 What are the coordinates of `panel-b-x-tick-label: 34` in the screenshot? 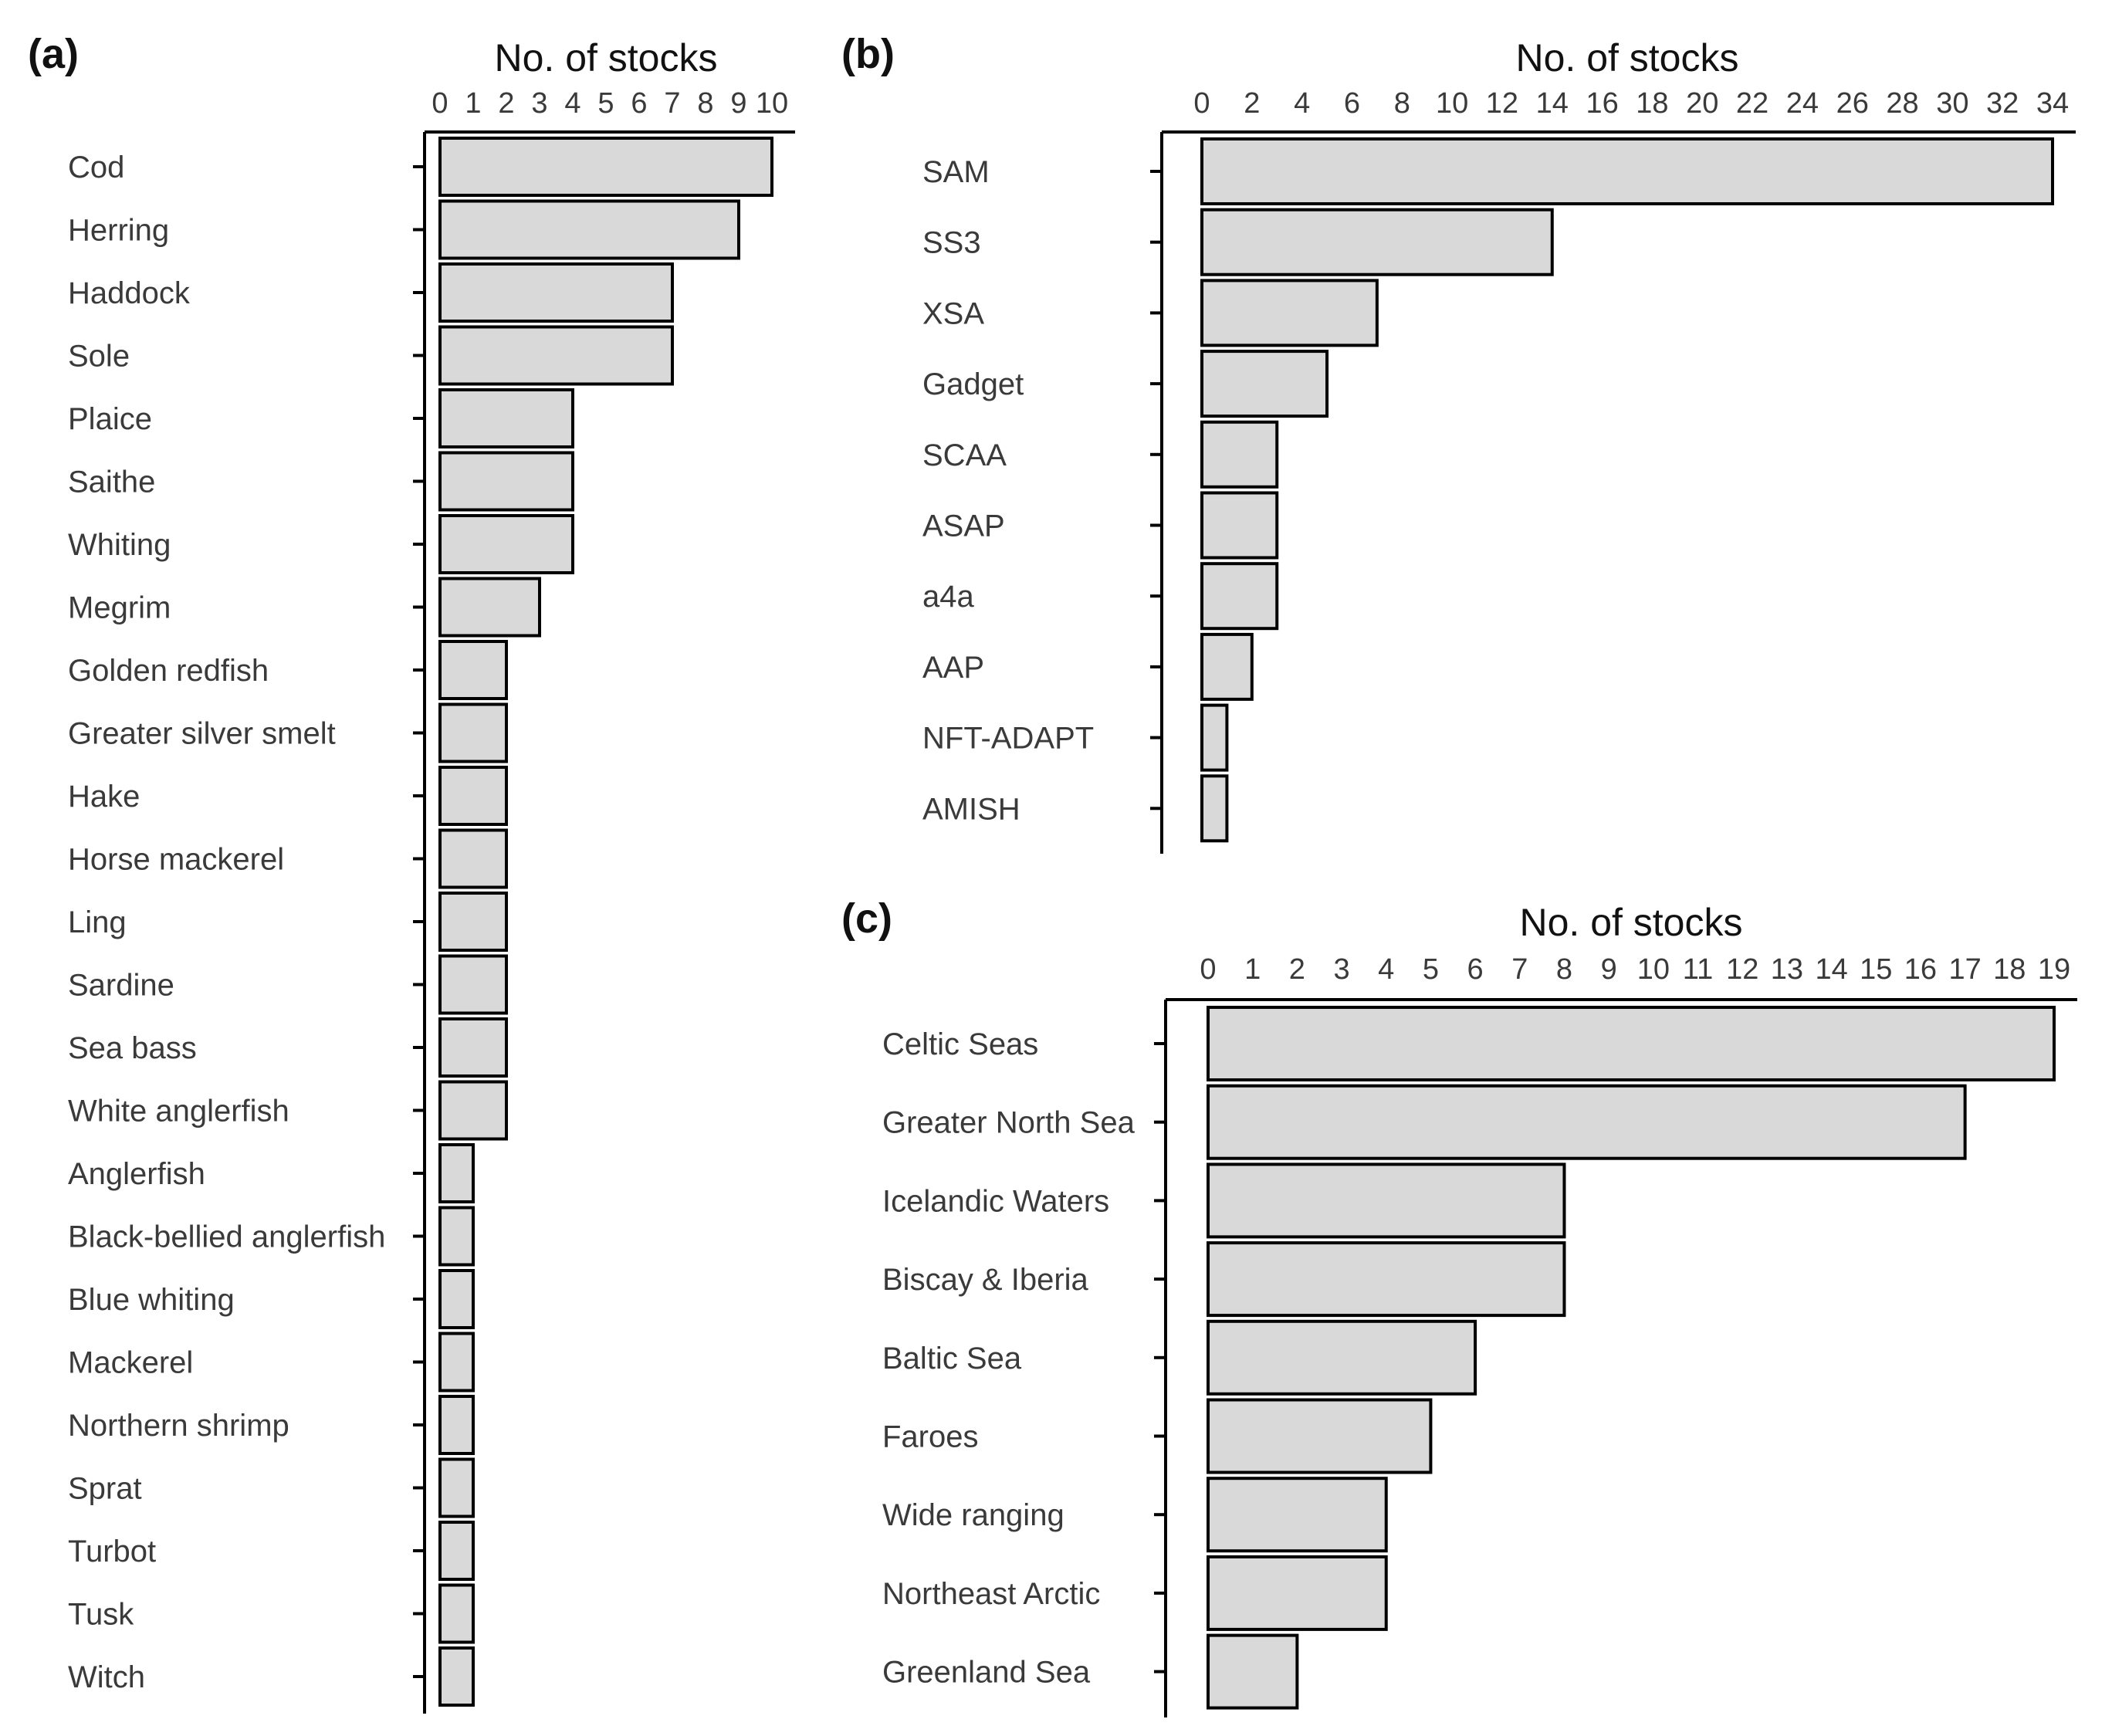 It's located at (2052, 103).